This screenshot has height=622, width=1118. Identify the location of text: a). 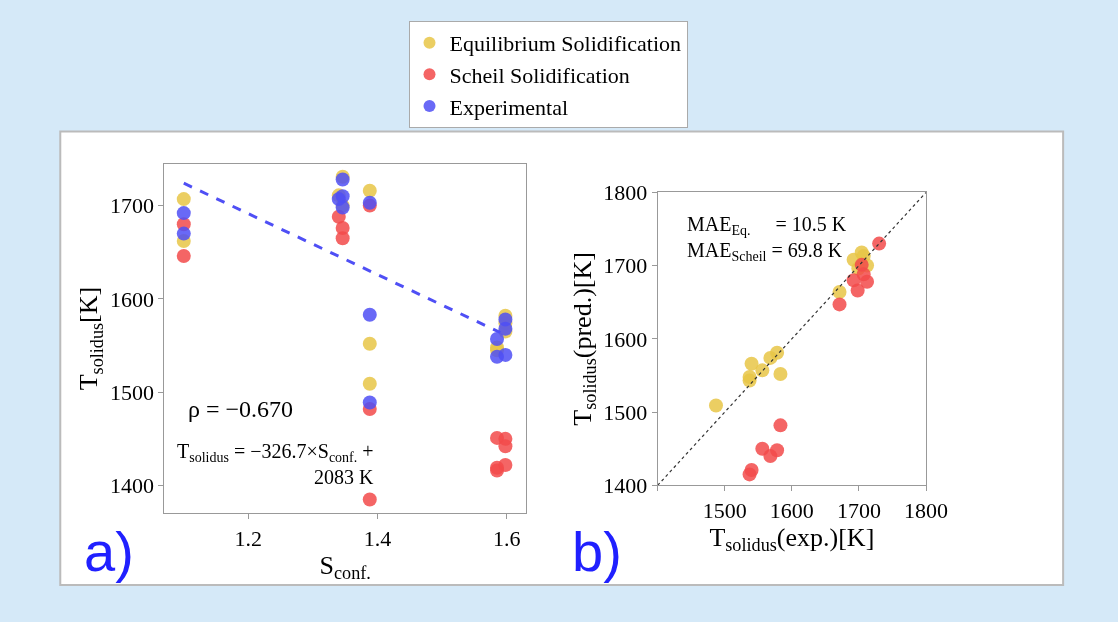
(109, 551).